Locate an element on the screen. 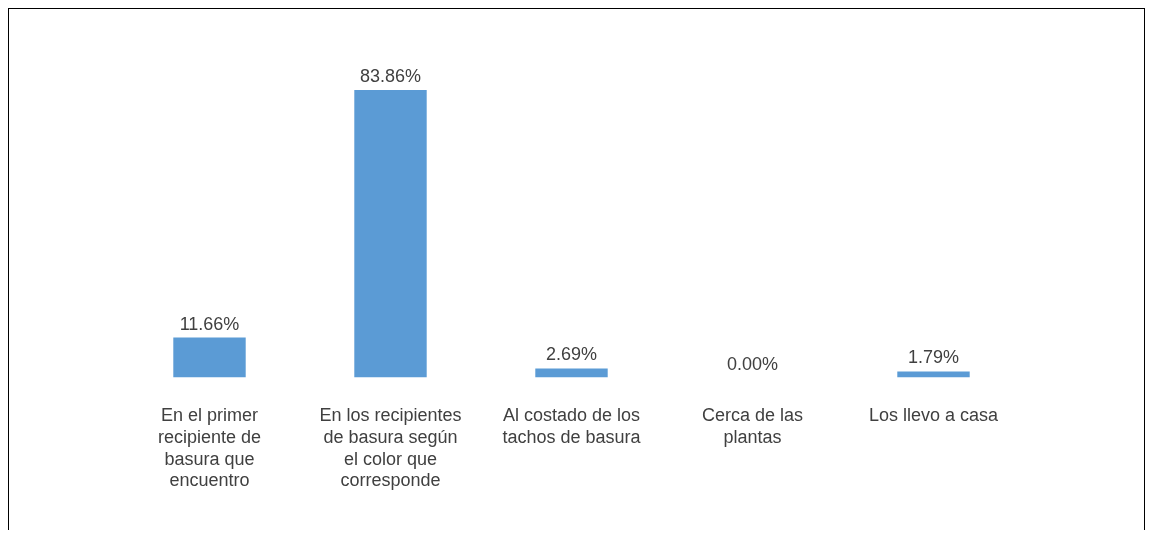  data-label: 1.79% is located at coordinates (933, 357).